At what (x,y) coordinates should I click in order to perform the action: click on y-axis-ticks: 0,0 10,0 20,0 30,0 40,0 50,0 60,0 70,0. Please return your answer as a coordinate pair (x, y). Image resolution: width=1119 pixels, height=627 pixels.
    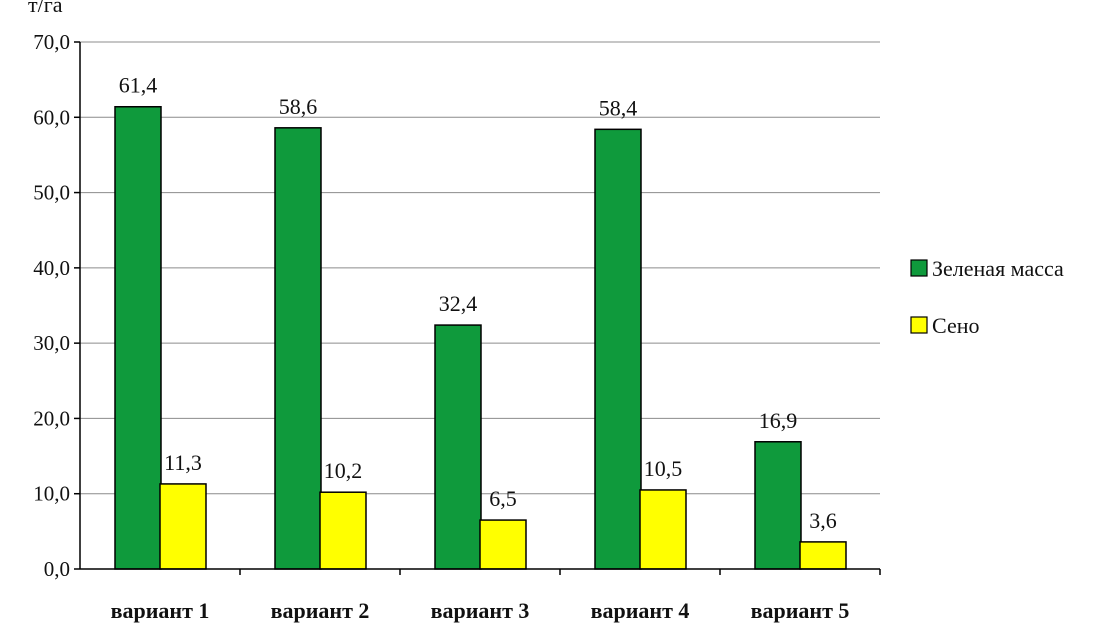
    Looking at the image, I should click on (56, 305).